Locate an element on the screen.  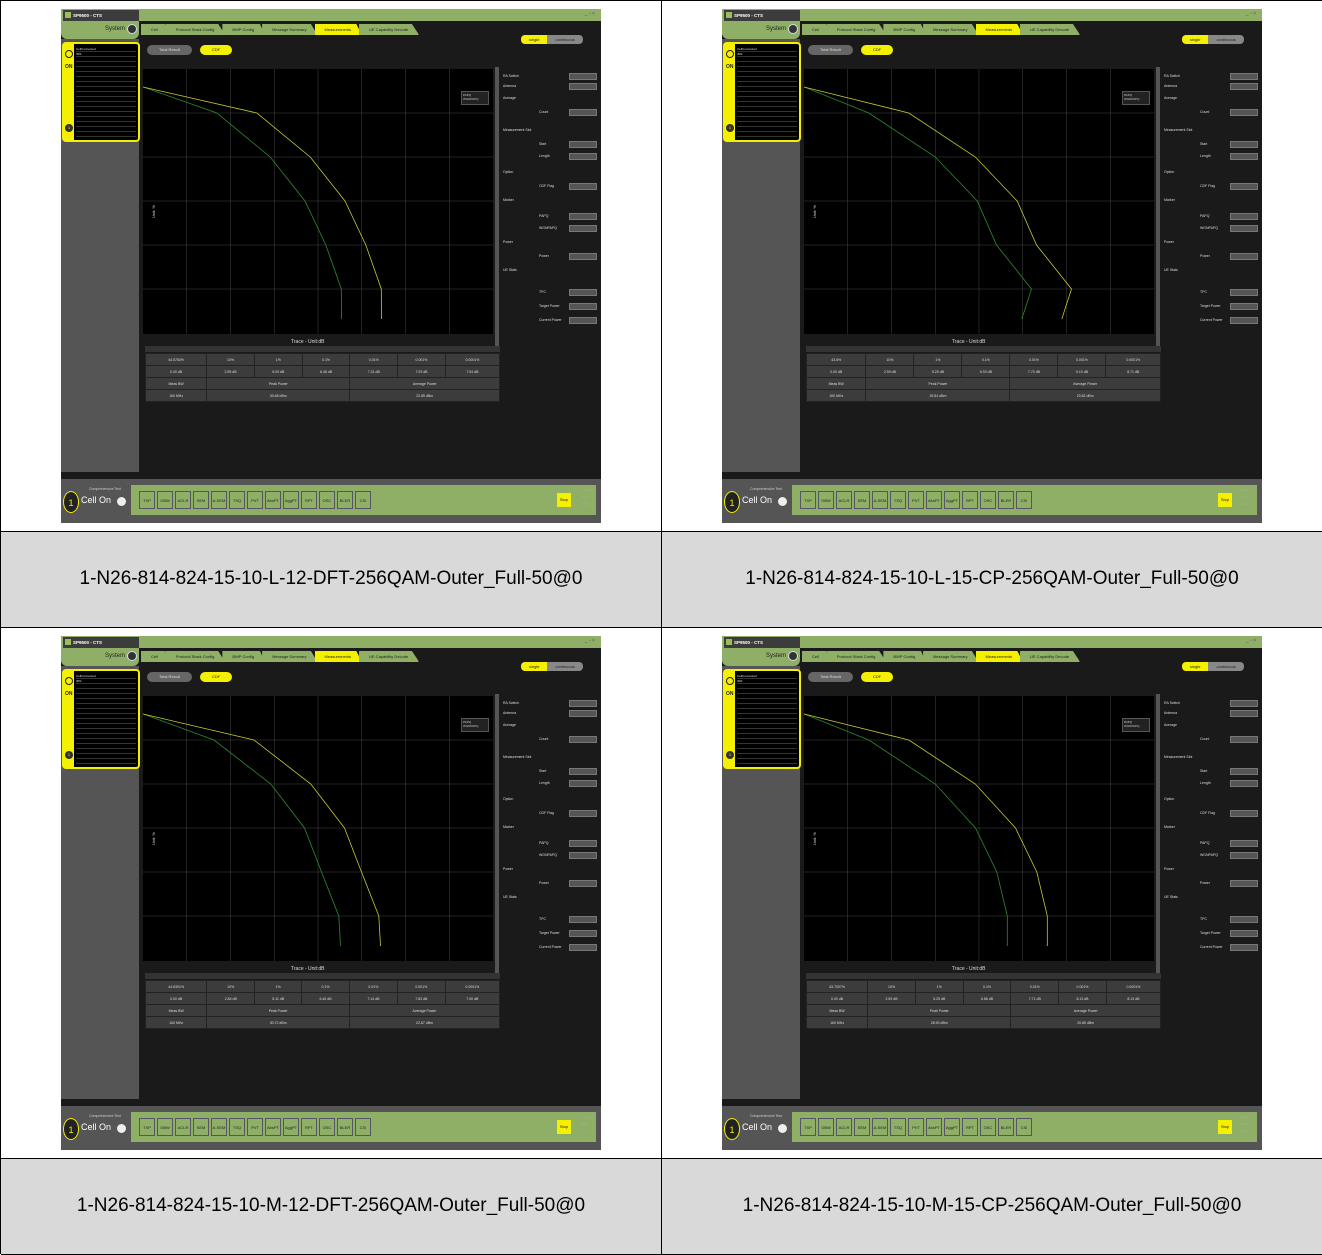
measure-button-bler: BLER is located at coordinates (345, 500).